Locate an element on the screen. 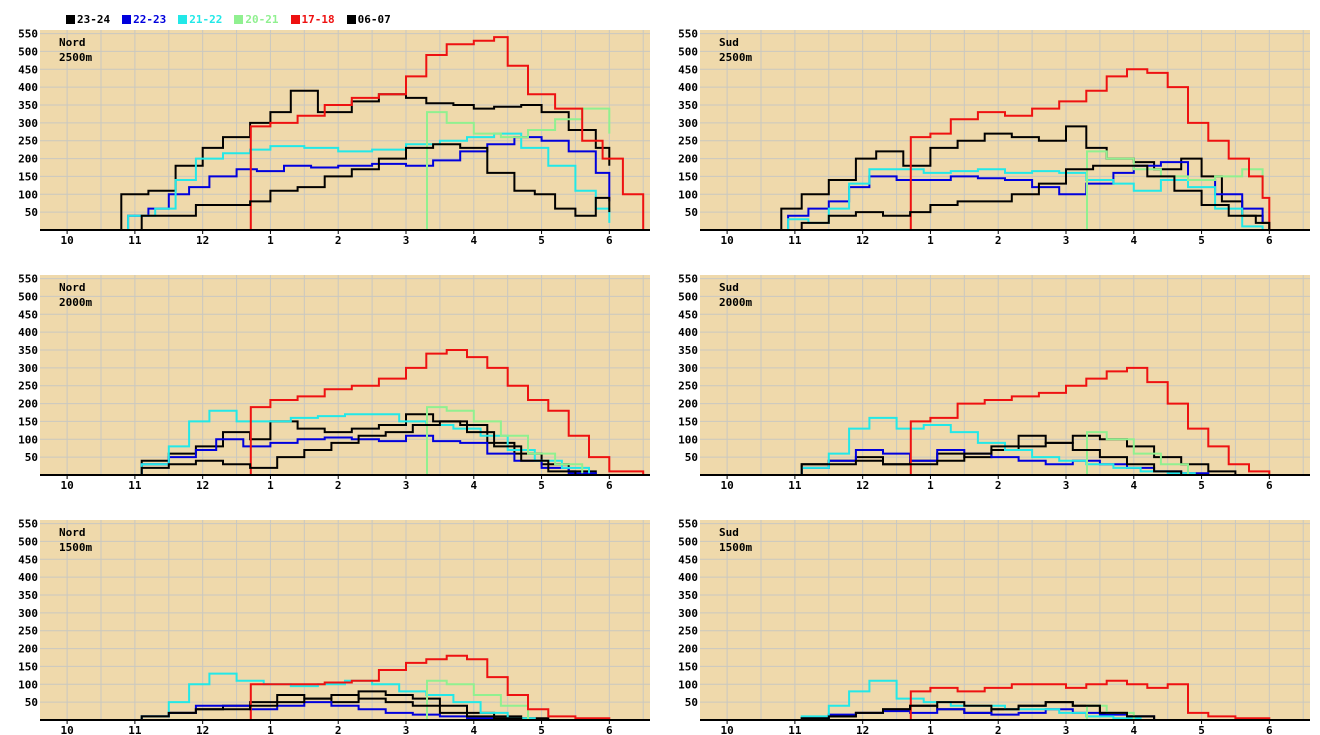 Image resolution: width=1320 pixels, height=735 pixels. legend-item: 17-18 is located at coordinates (312, 19).